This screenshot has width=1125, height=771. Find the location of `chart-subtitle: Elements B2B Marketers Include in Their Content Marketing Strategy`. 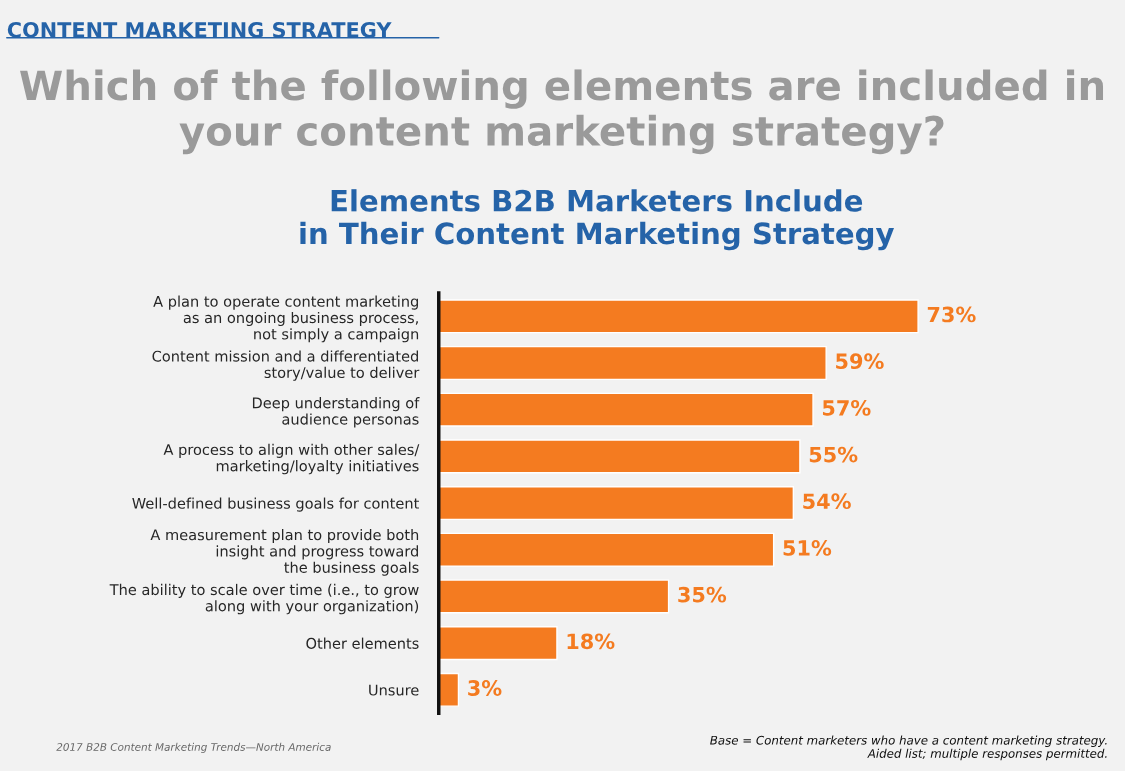

chart-subtitle: Elements B2B Marketers Include in Their Content Marketing Strategy is located at coordinates (597, 220).